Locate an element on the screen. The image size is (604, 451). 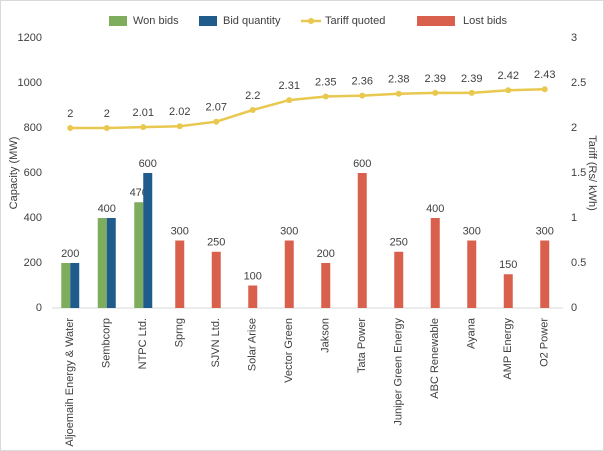
x-tick-label: Sprng is located at coordinates (180, 332).